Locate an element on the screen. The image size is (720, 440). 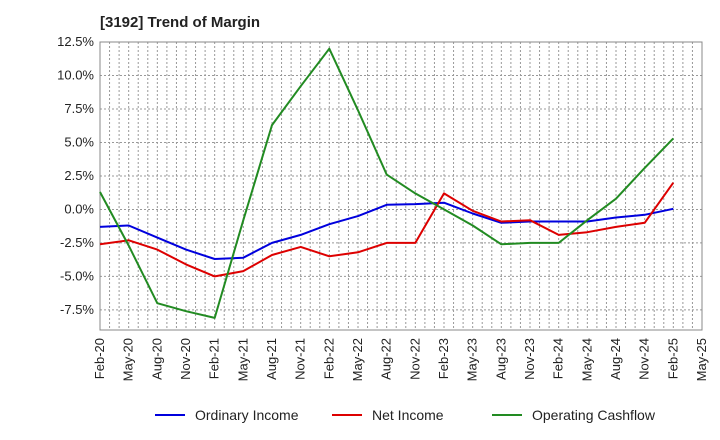
y-tick-label: -2.5% is located at coordinates (77, 242).